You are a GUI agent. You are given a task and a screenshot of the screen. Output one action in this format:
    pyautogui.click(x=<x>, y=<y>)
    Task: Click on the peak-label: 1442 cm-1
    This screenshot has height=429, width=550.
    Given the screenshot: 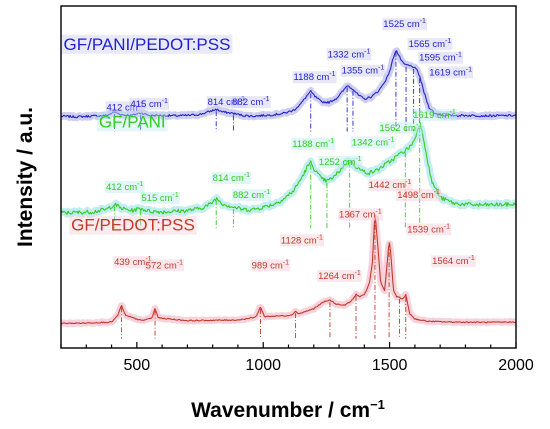 What is the action you would take?
    pyautogui.click(x=390, y=185)
    